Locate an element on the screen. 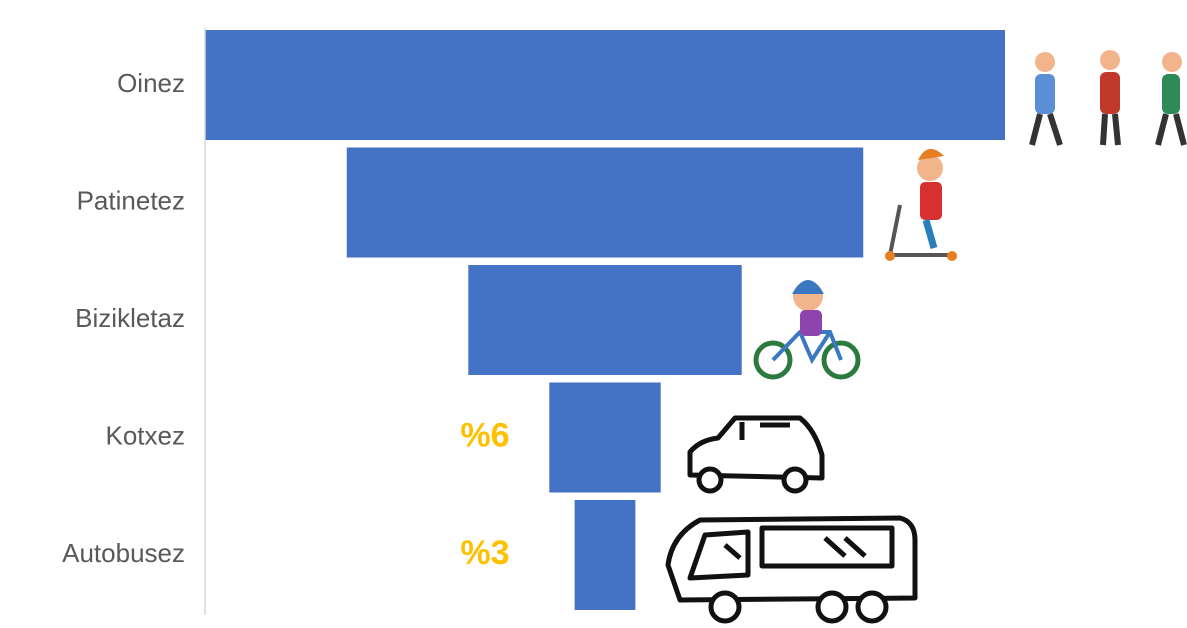 This screenshot has width=1187, height=628. bicycle-icon is located at coordinates (807, 330).